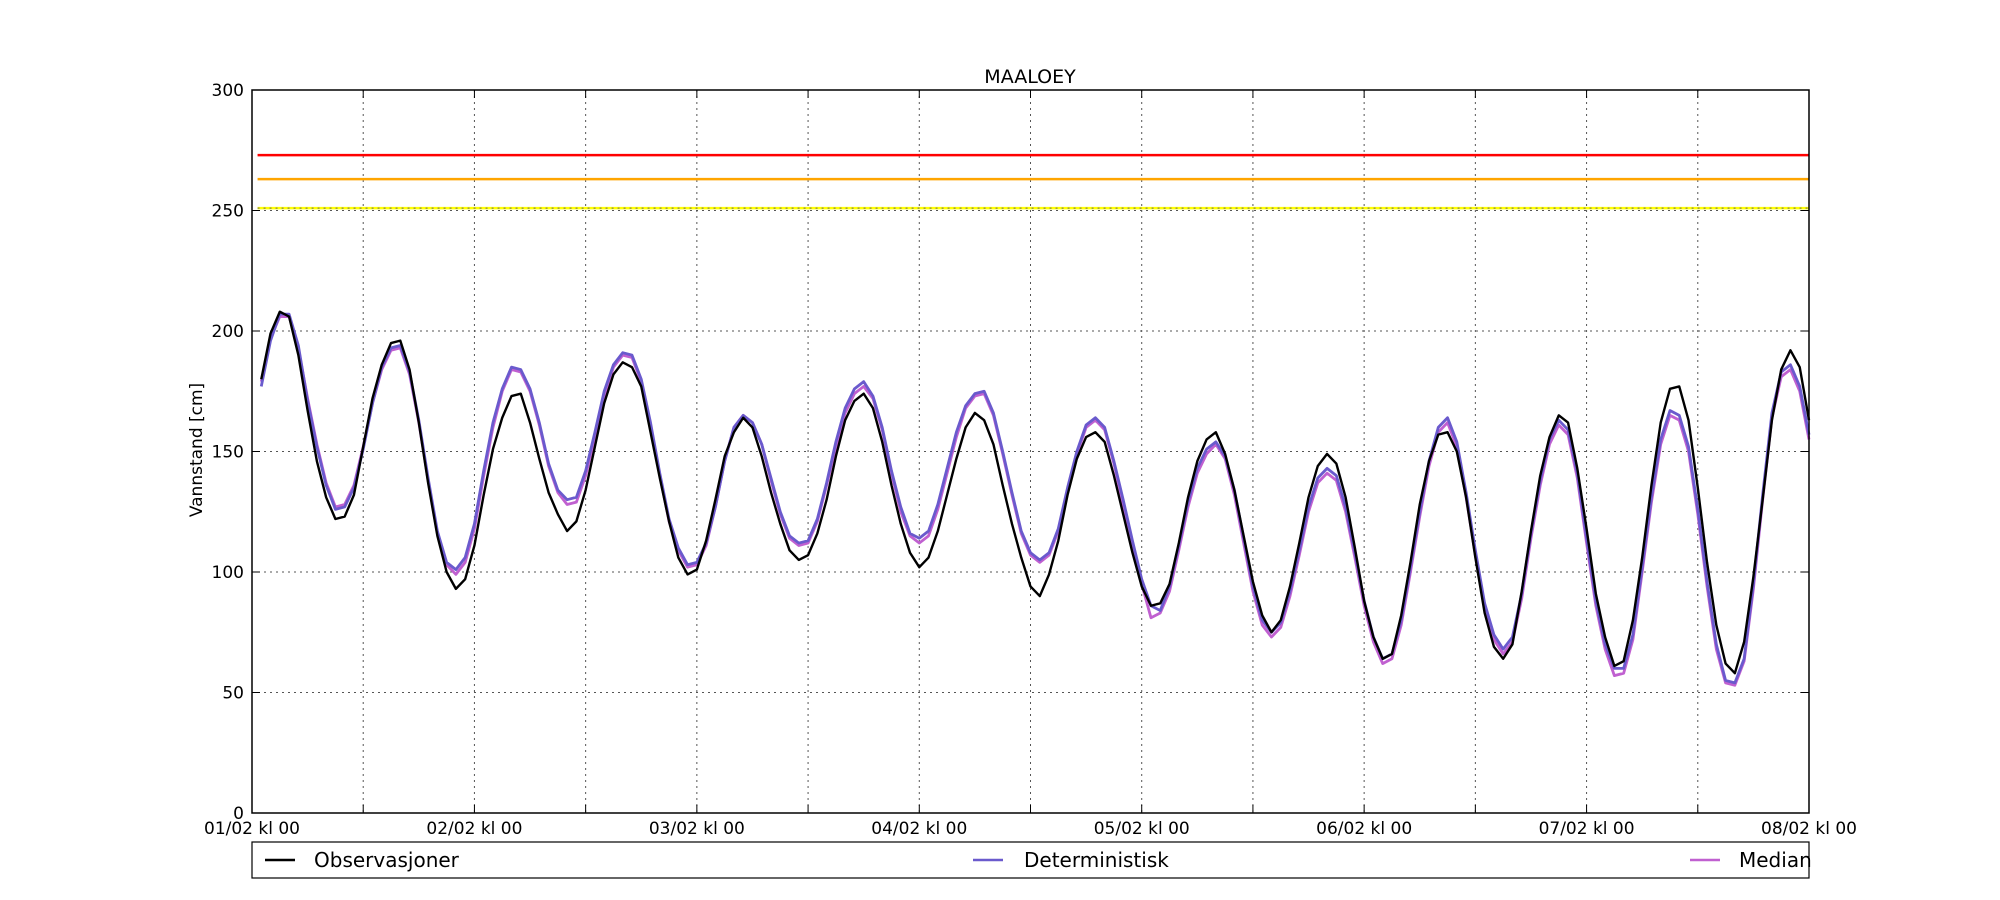 The height and width of the screenshot is (900, 2000). I want to click on legend: Observasjoner Deterministisk Median, so click(1031, 860).